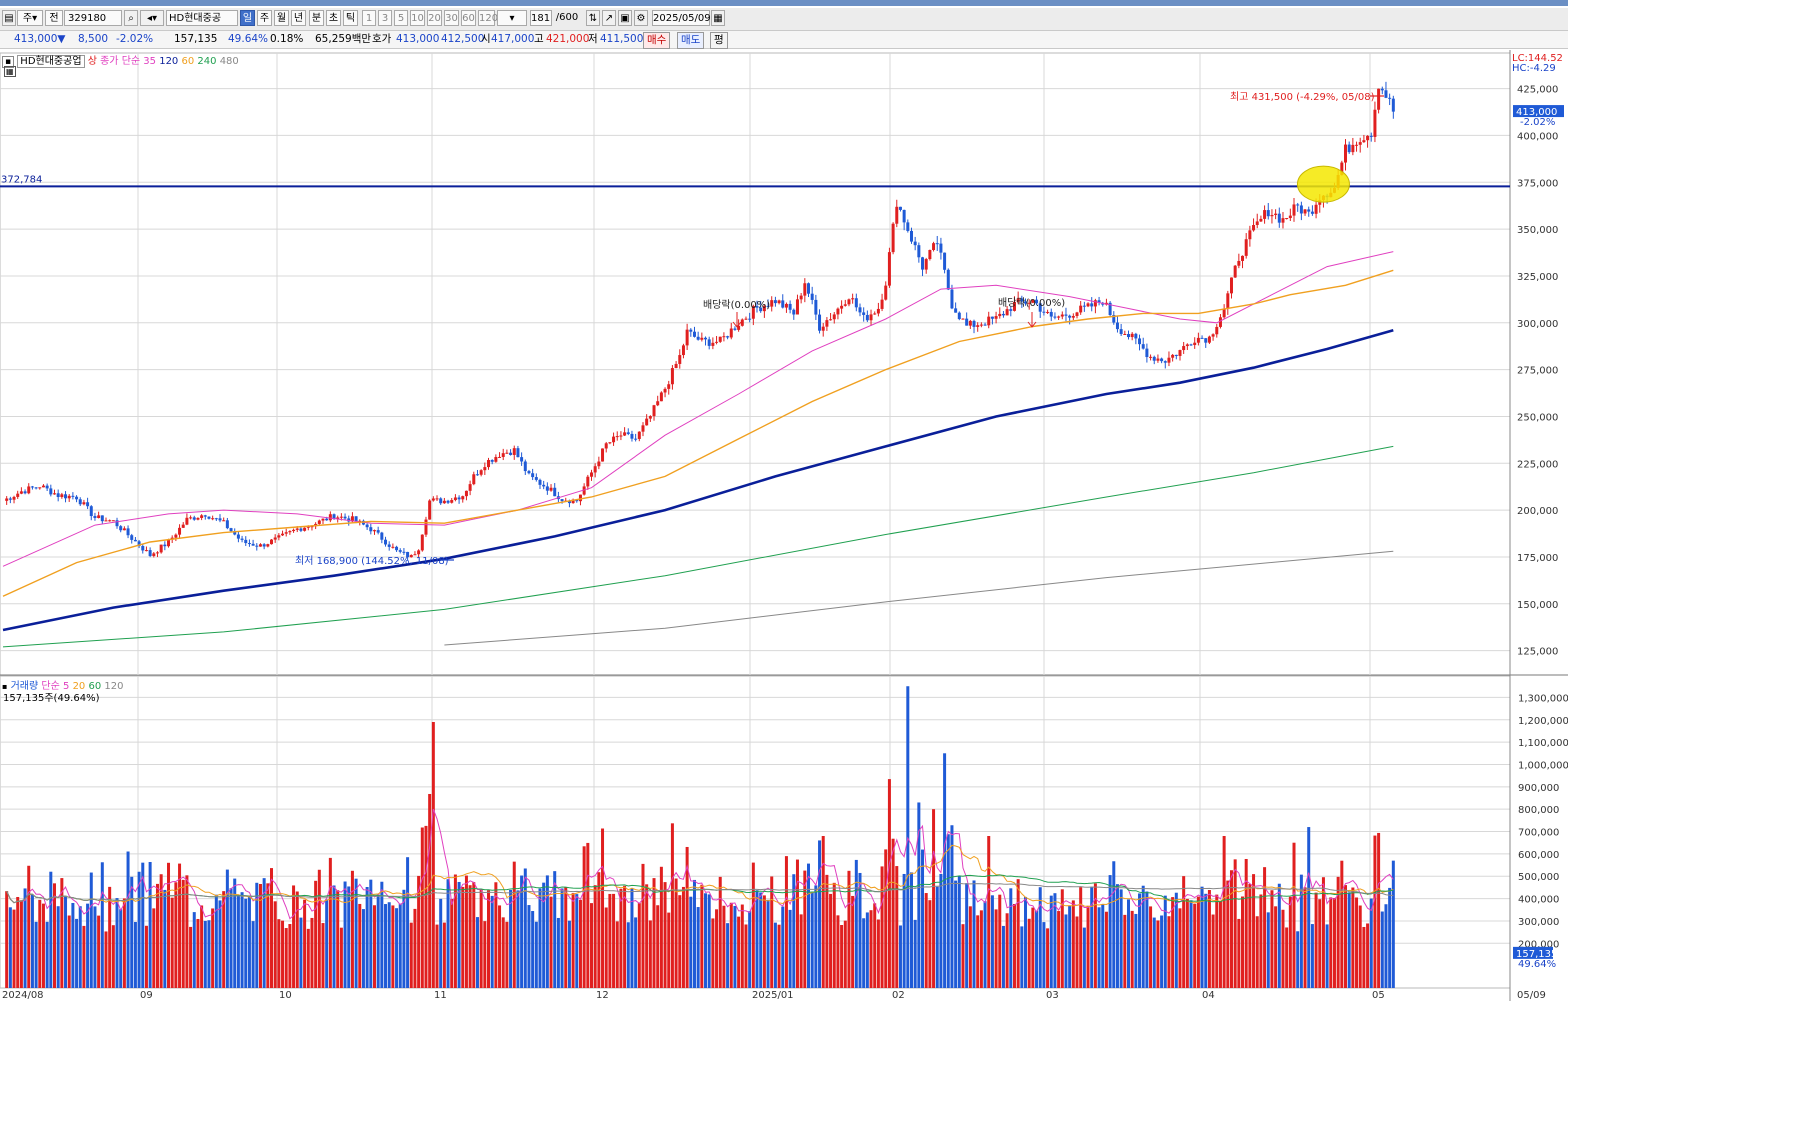  I want to click on volume-toggle-icon: ▪, so click(5, 686).